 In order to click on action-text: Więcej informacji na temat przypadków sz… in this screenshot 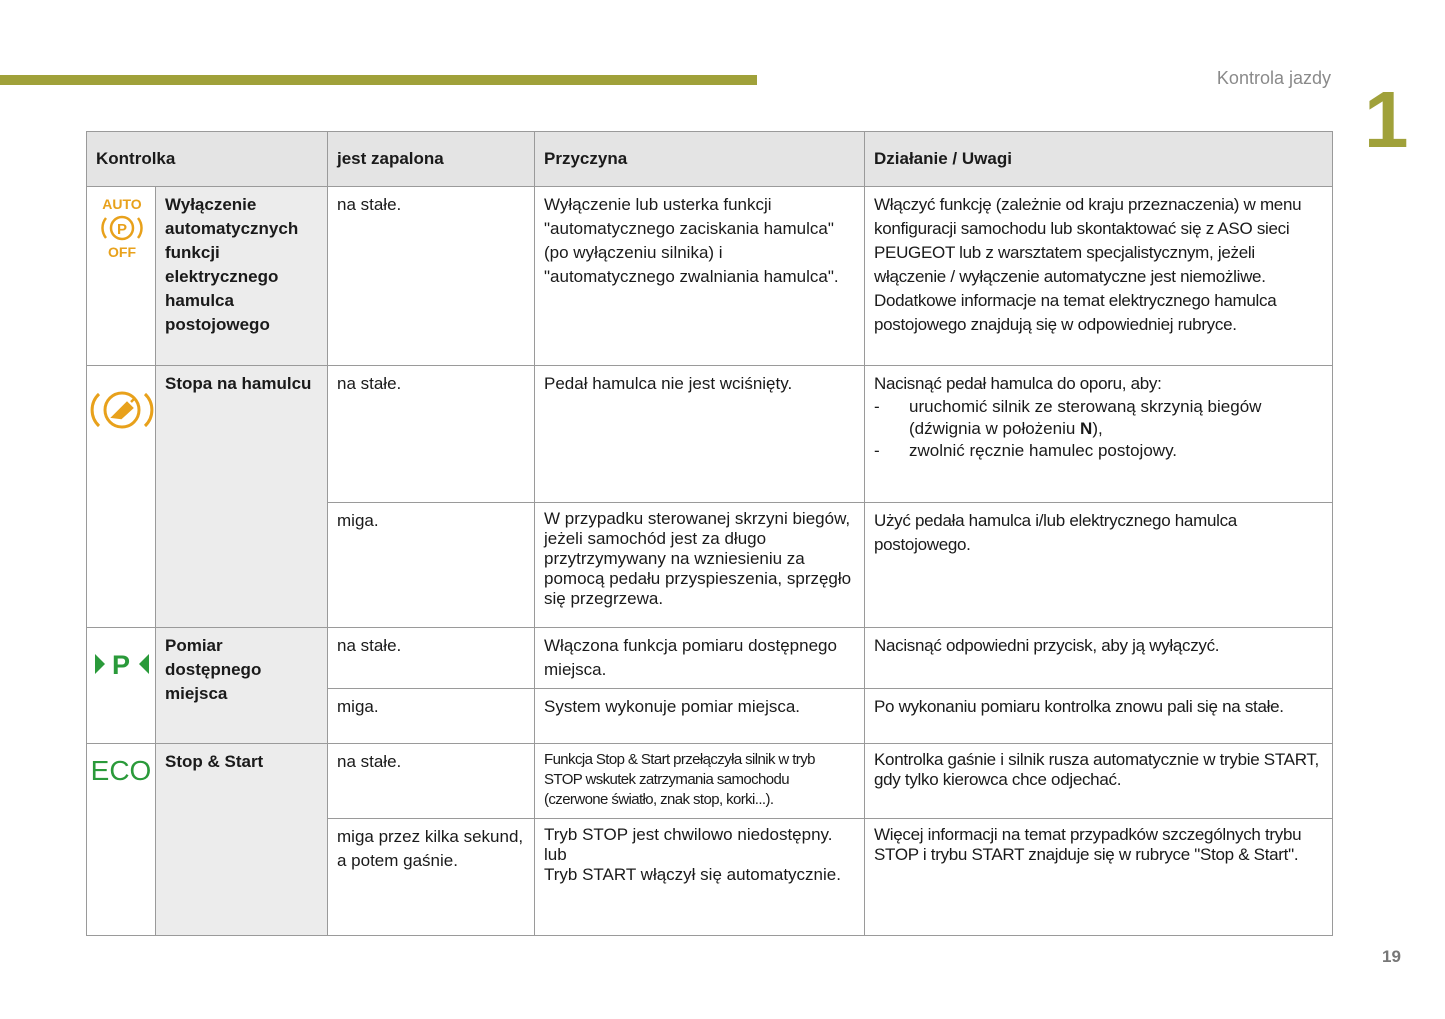, I will do `click(1088, 844)`.